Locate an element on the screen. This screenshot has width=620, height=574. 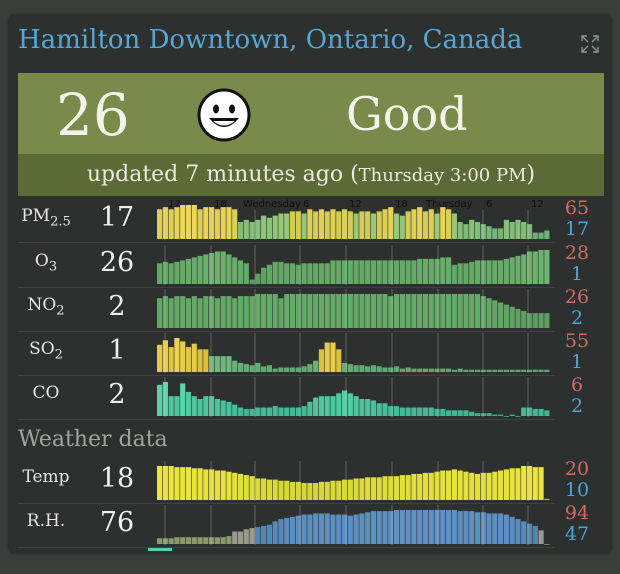
row-o3: O3 26 28 1 is located at coordinates (303, 265).